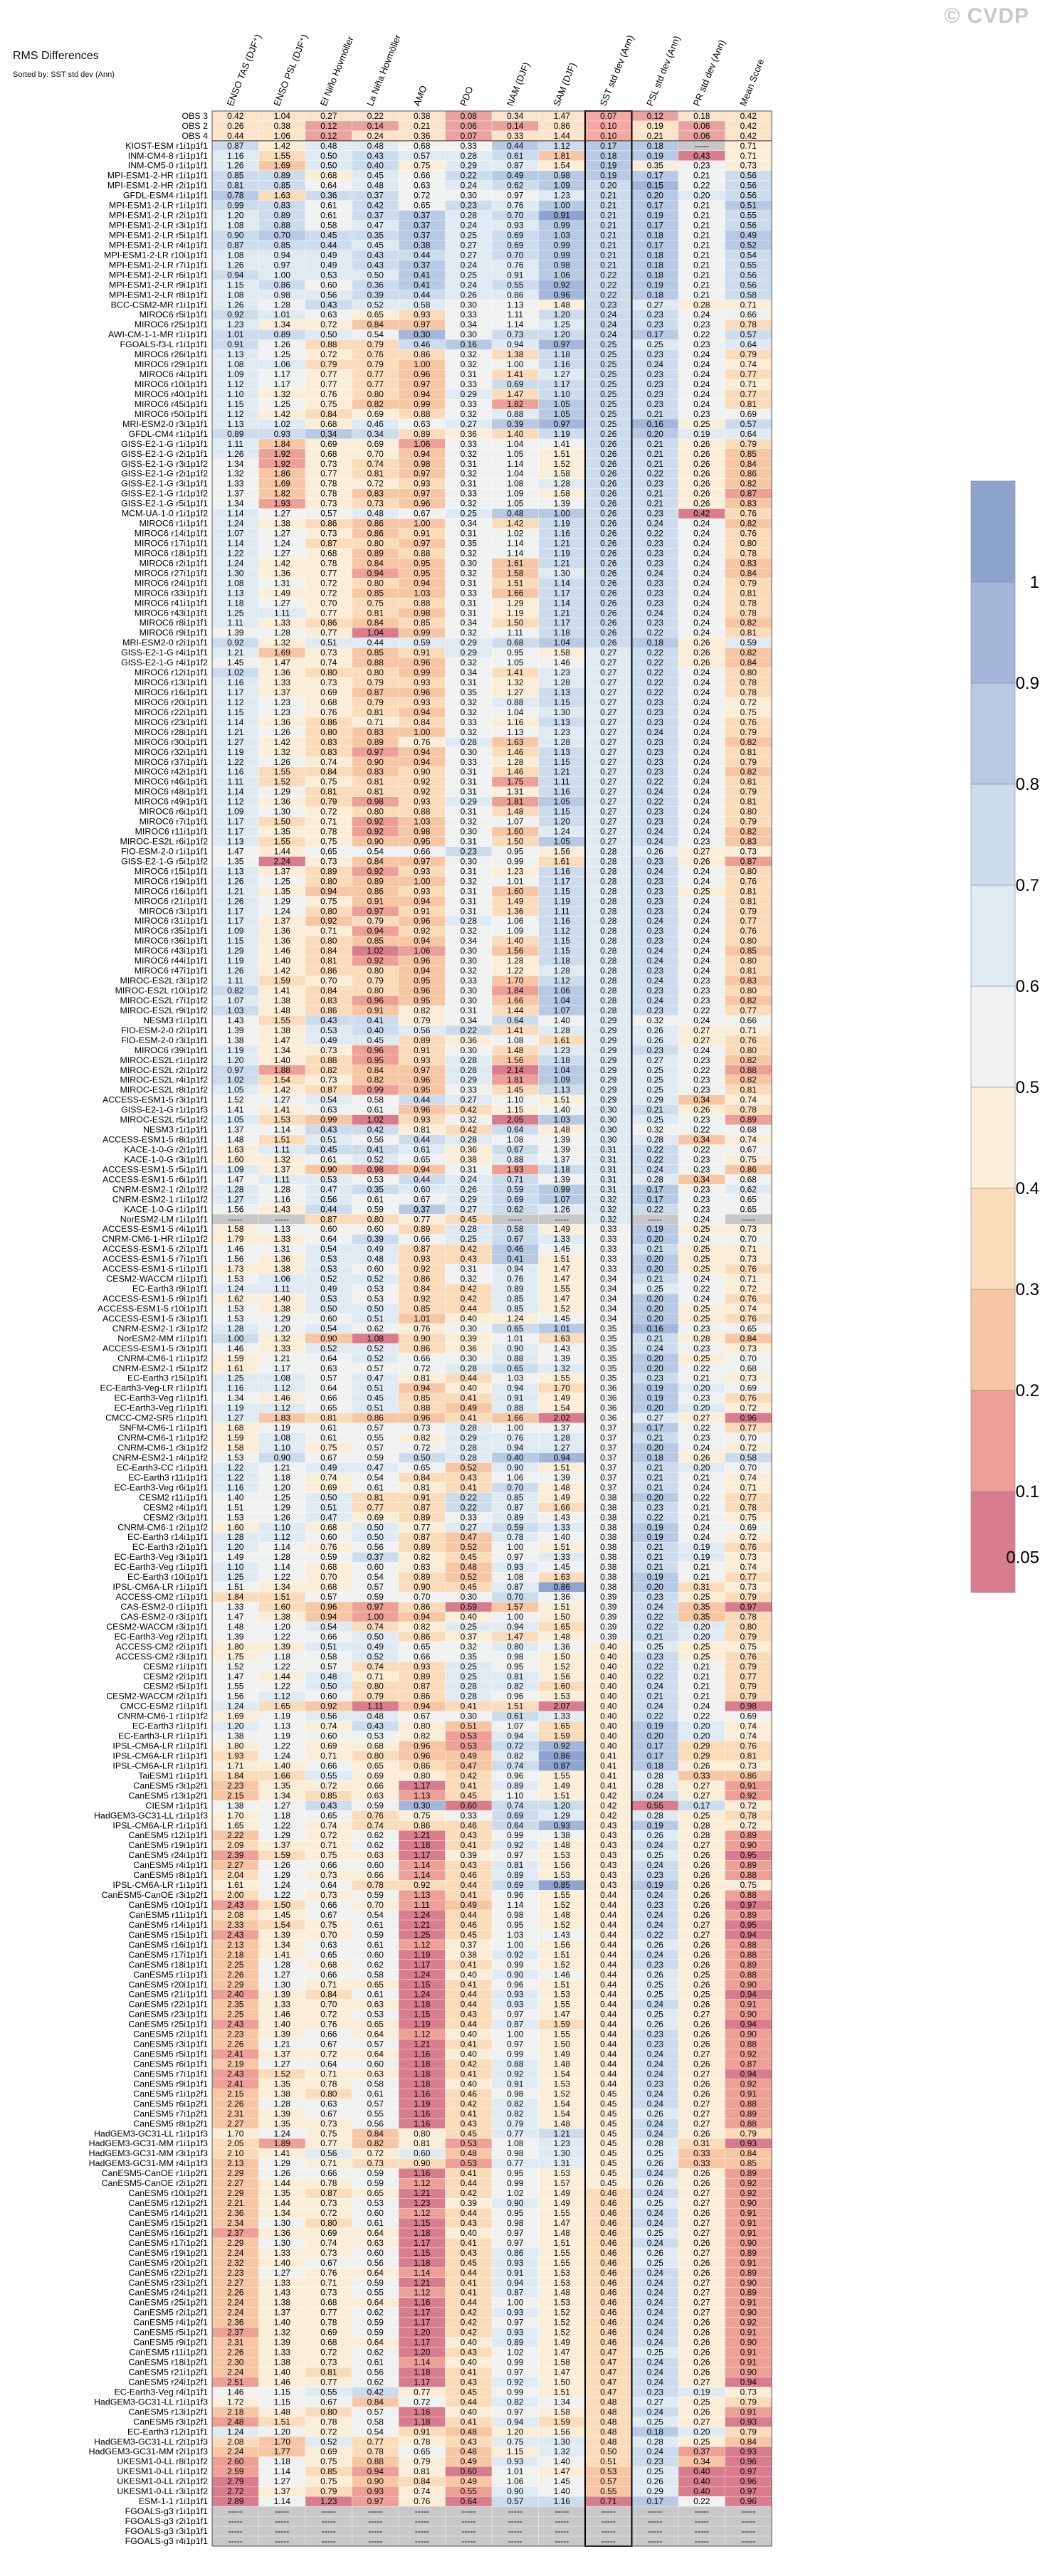 The height and width of the screenshot is (2576, 1045). Describe the element at coordinates (562, 1070) in the screenshot. I see `cell-value: 1.04` at that location.